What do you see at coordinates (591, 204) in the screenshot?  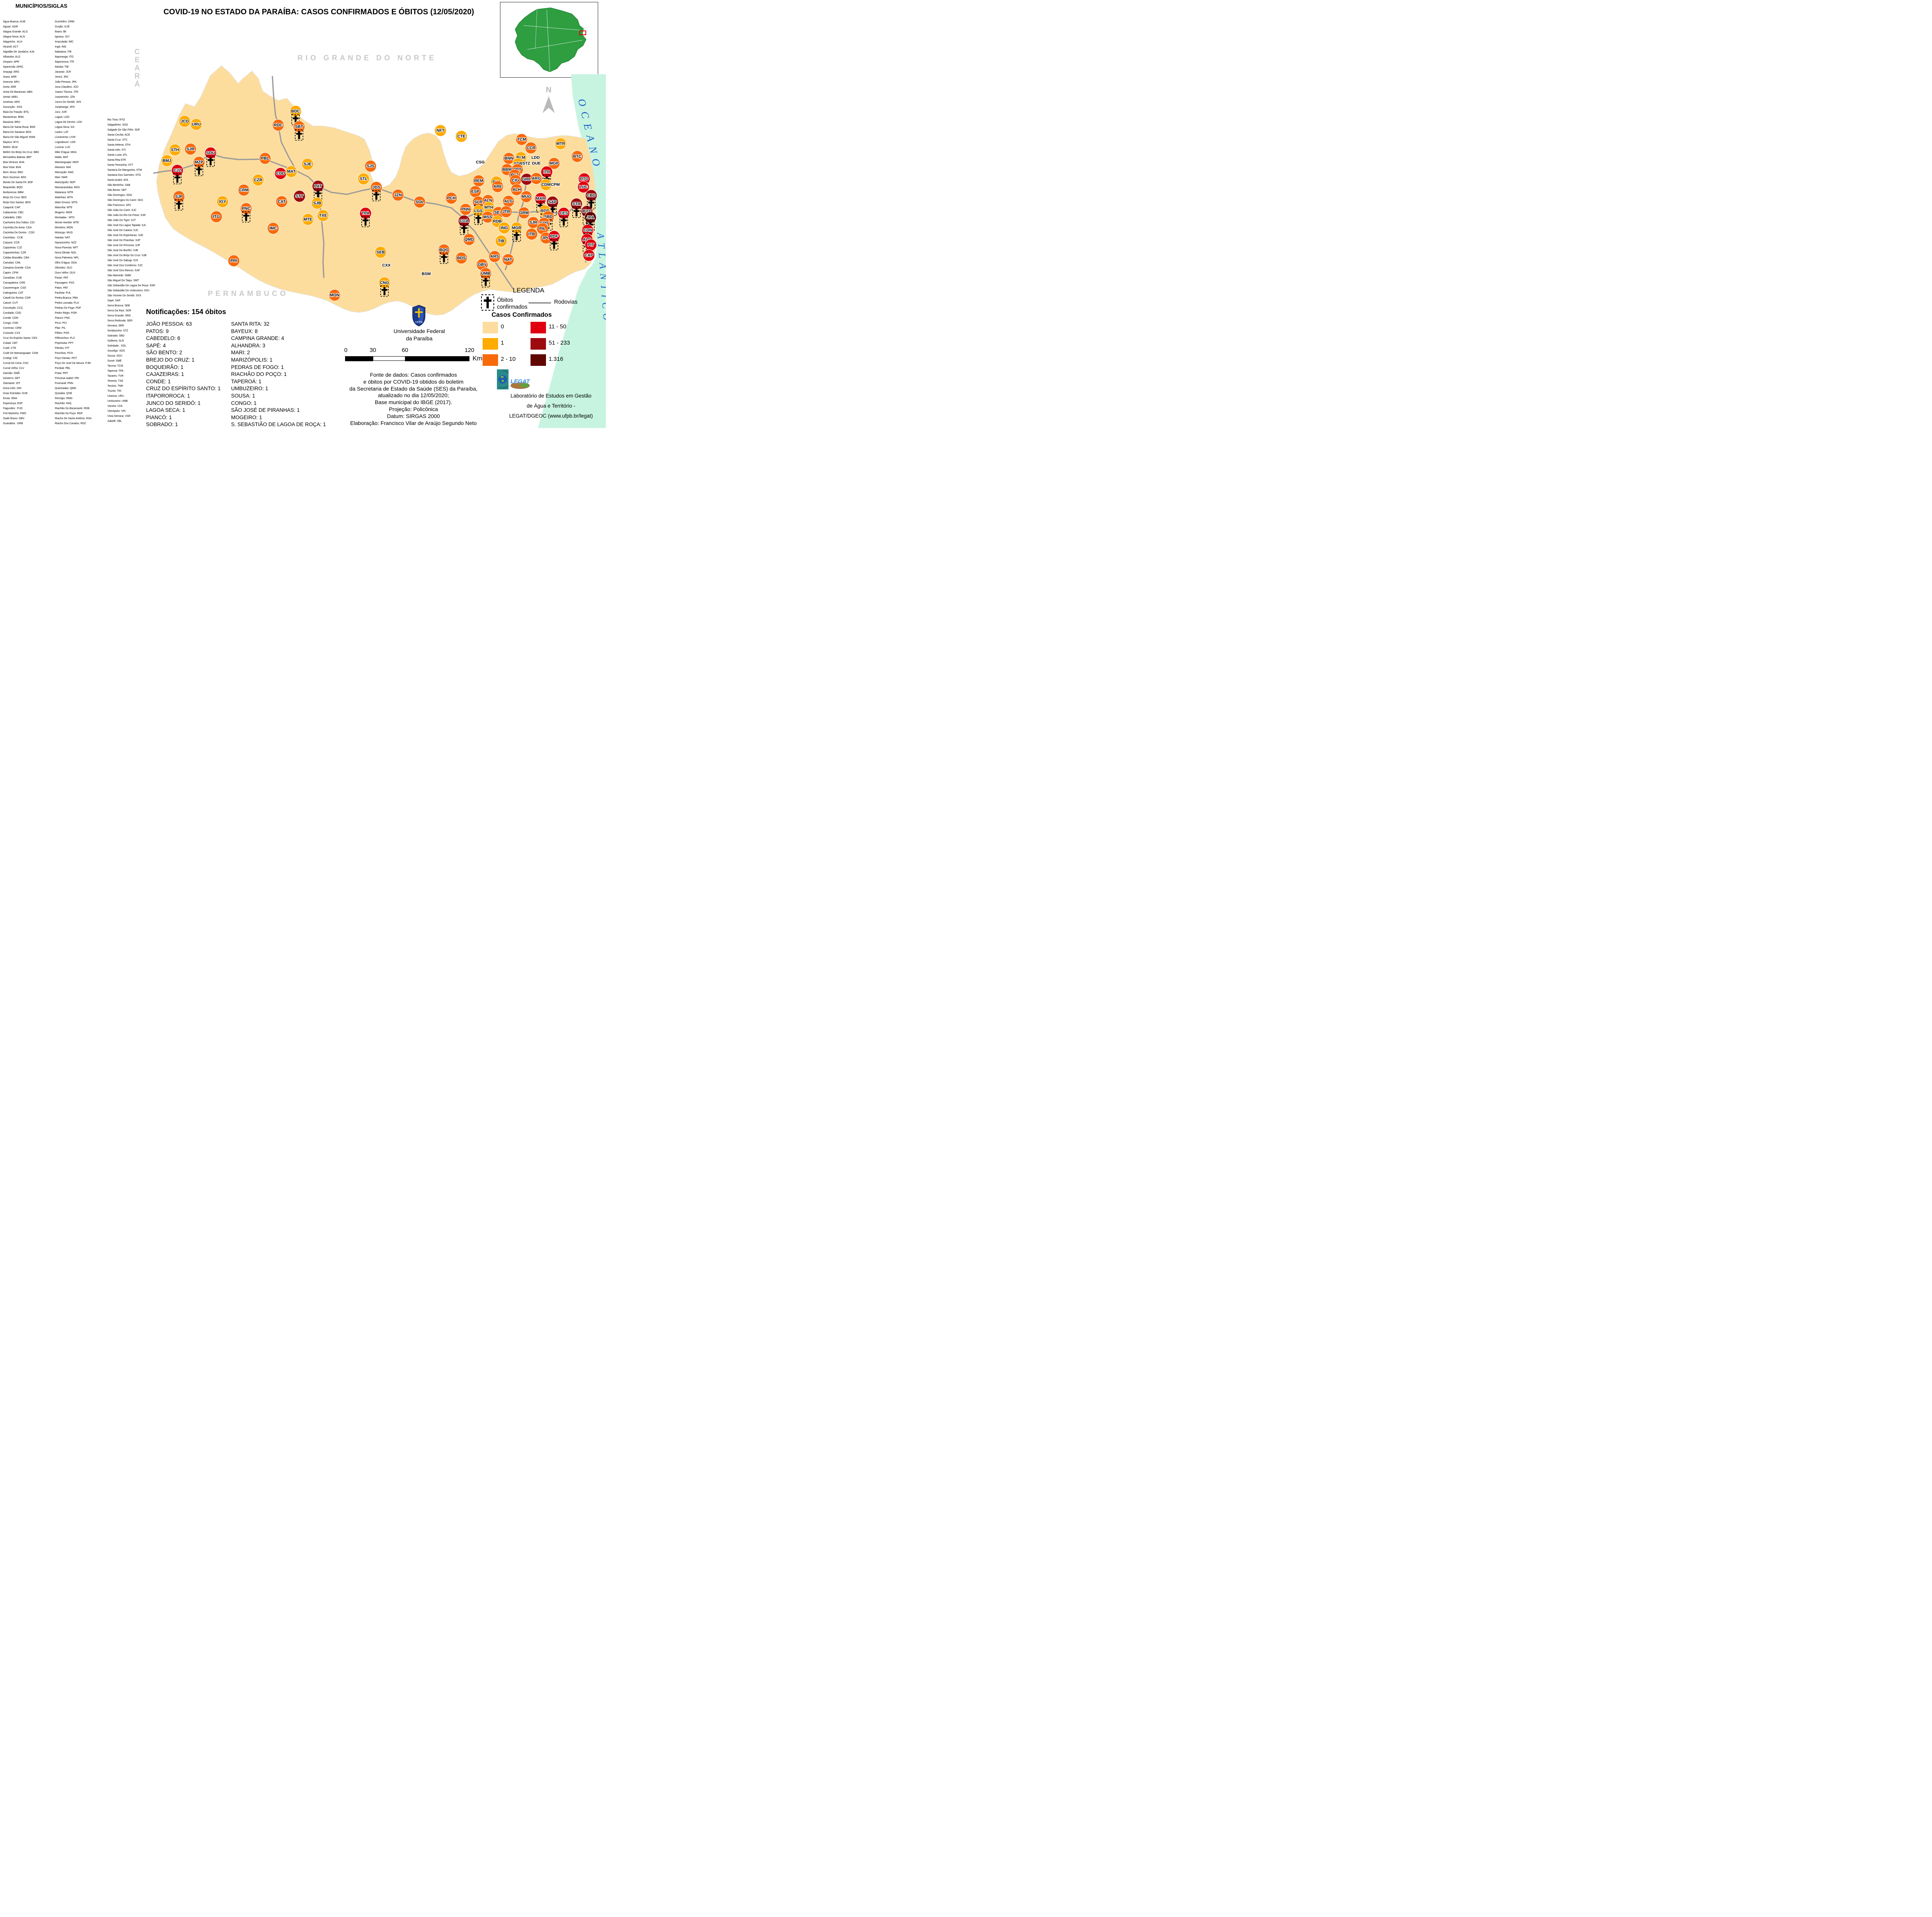 I see `death-cross-icon-CBD` at bounding box center [591, 204].